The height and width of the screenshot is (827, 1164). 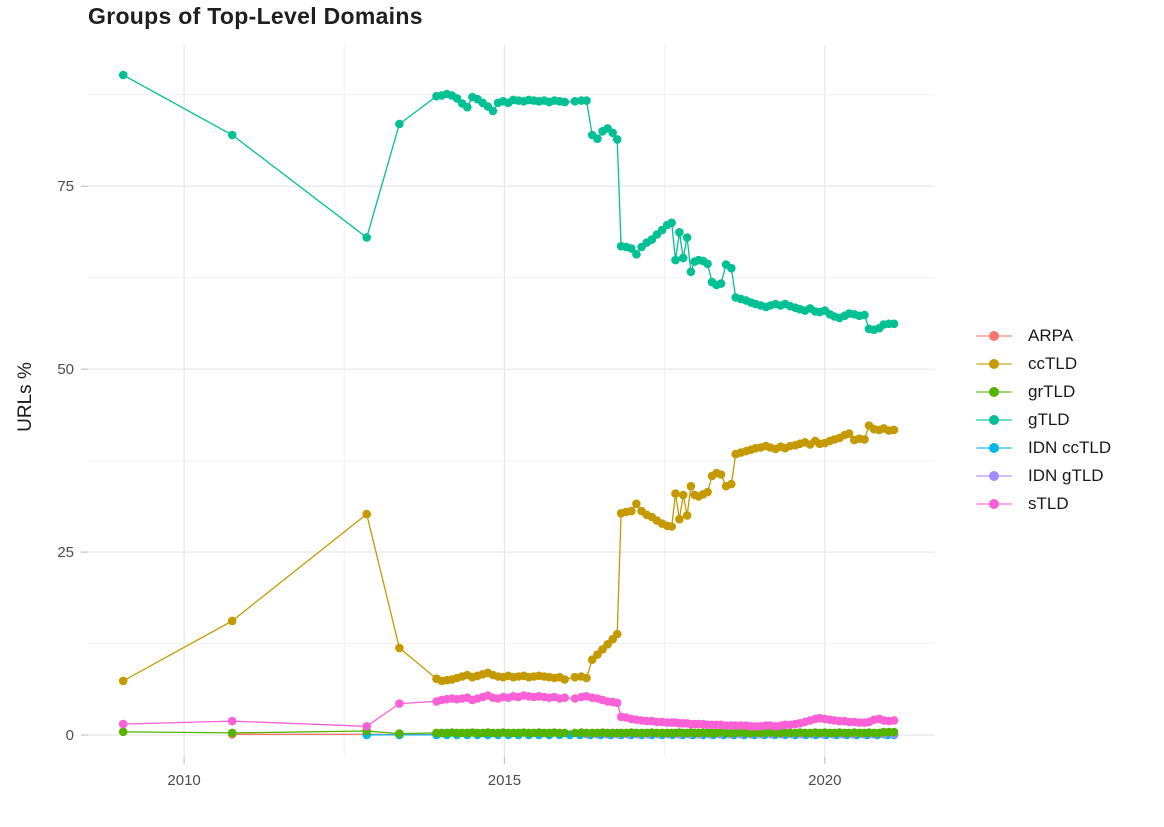 I want to click on legend-item-gtld: gTLD, so click(x=1043, y=420).